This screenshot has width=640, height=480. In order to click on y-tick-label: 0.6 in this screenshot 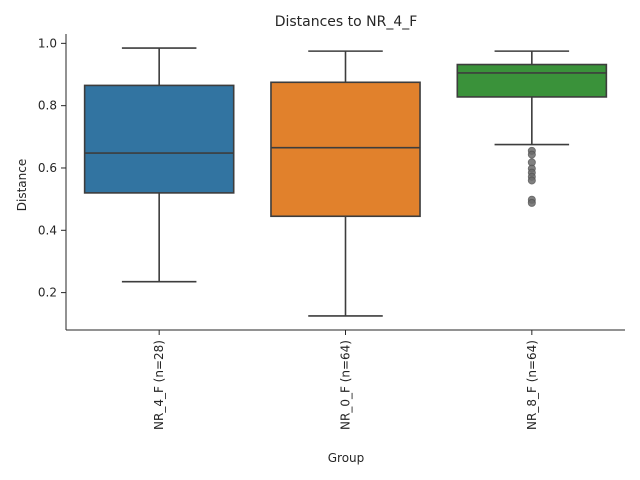, I will do `click(47, 168)`.